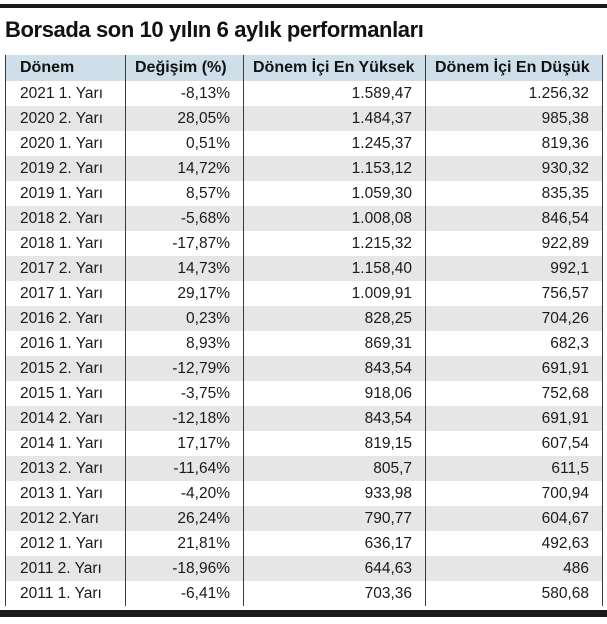  What do you see at coordinates (62, 468) in the screenshot?
I see `table-cell: 2013 2. Yarı` at bounding box center [62, 468].